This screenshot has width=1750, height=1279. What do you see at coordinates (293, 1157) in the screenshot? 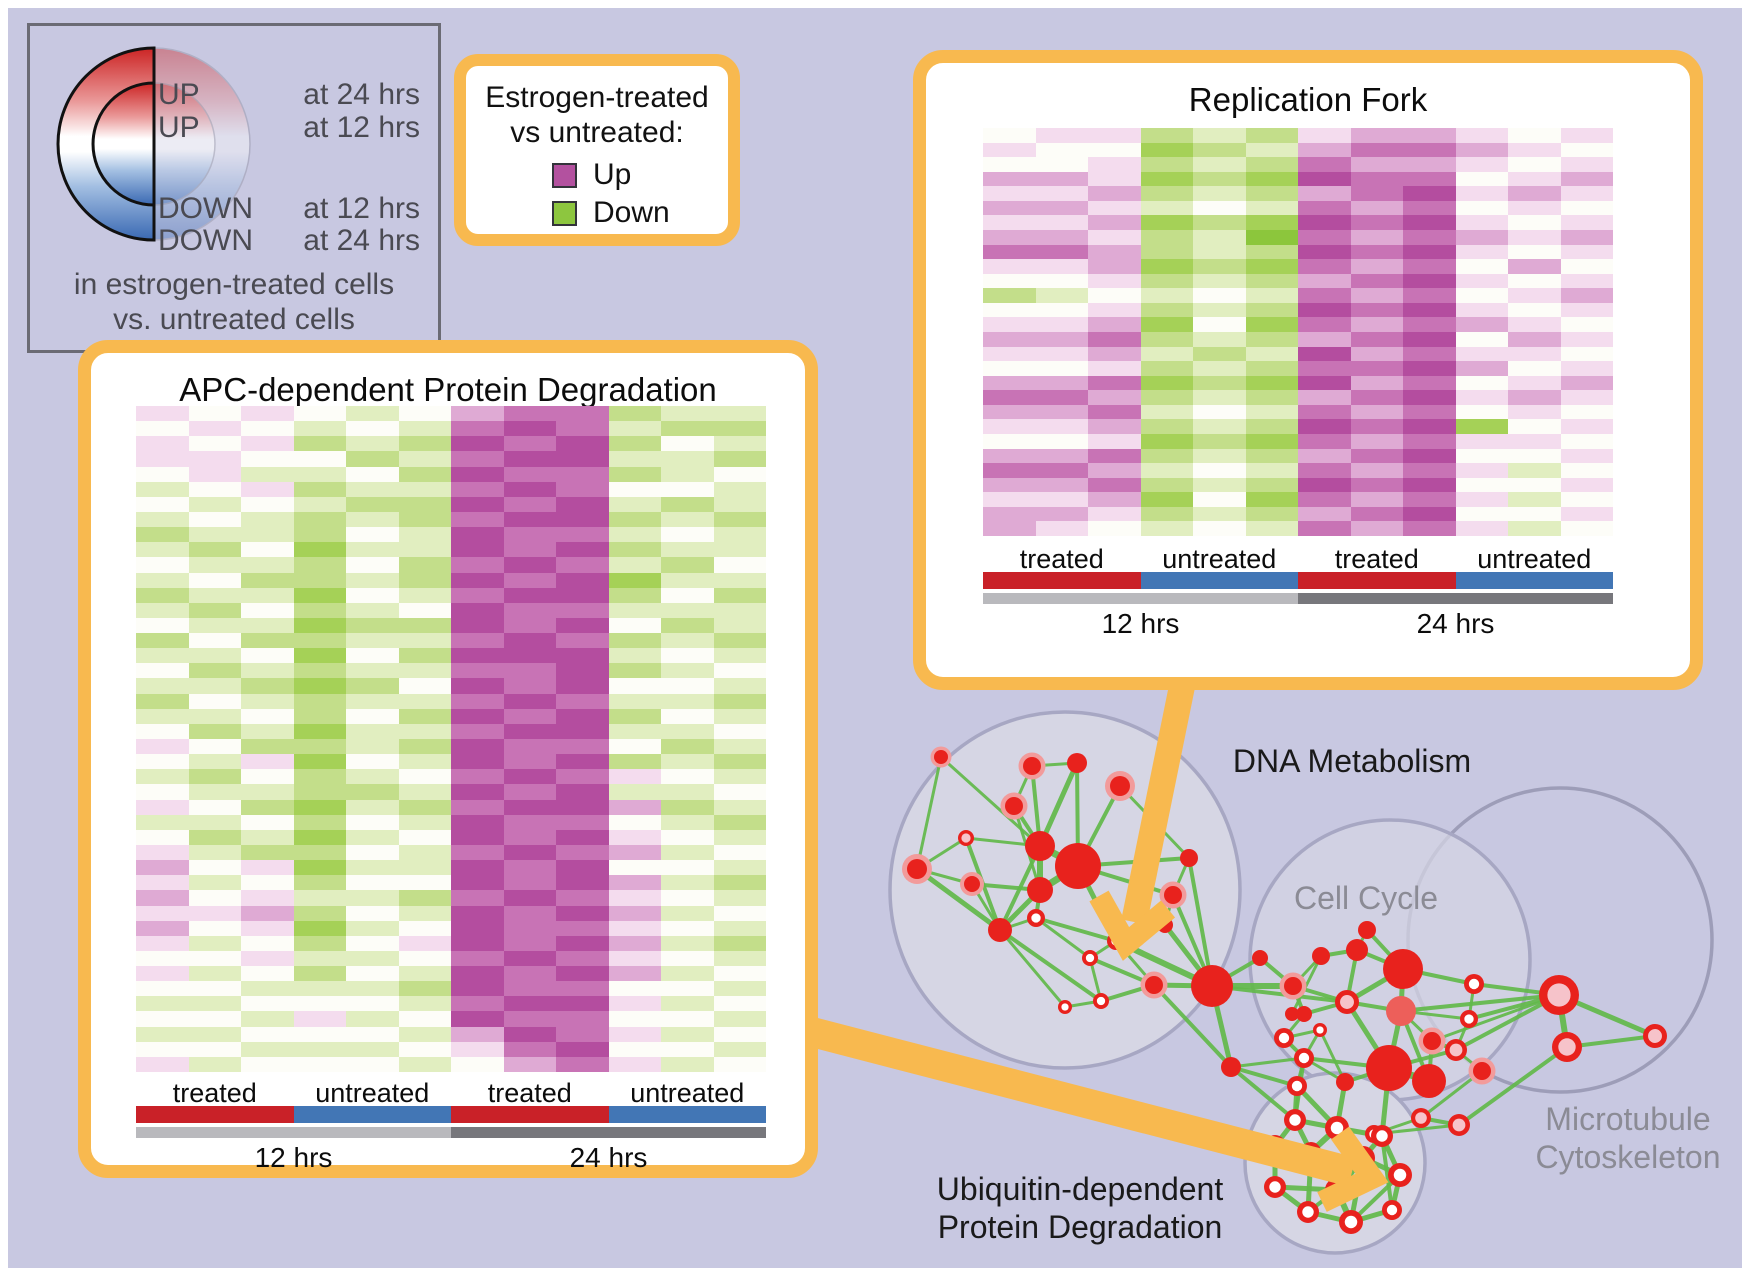
I see `axis-time-label: 12 hrs` at bounding box center [293, 1157].